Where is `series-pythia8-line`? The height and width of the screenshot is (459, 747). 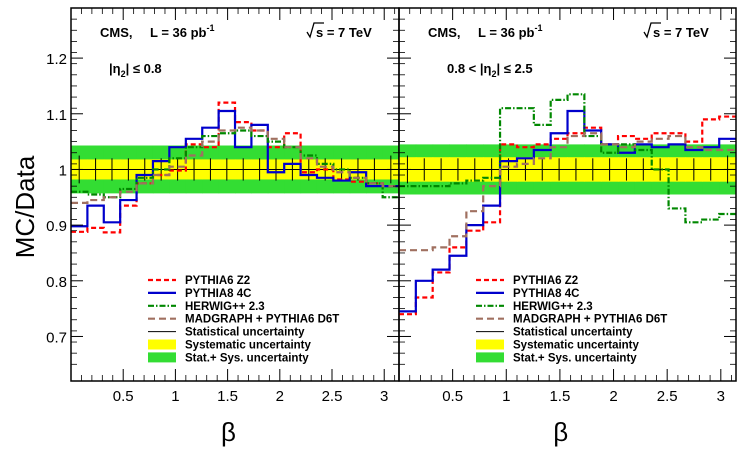 series-pythia8-line is located at coordinates (235, 168).